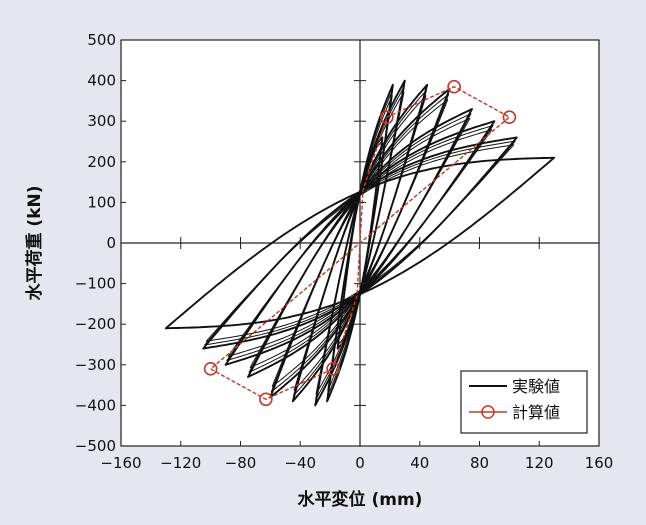  Describe the element at coordinates (95, 405) in the screenshot. I see `y-tick-label: −400` at that location.